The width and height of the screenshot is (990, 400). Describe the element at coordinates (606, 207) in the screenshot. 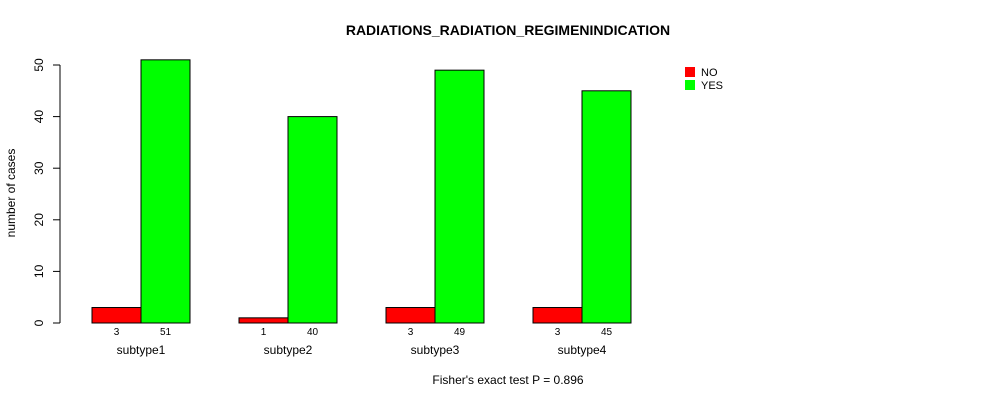

I see `bar-subtype4-yes` at that location.